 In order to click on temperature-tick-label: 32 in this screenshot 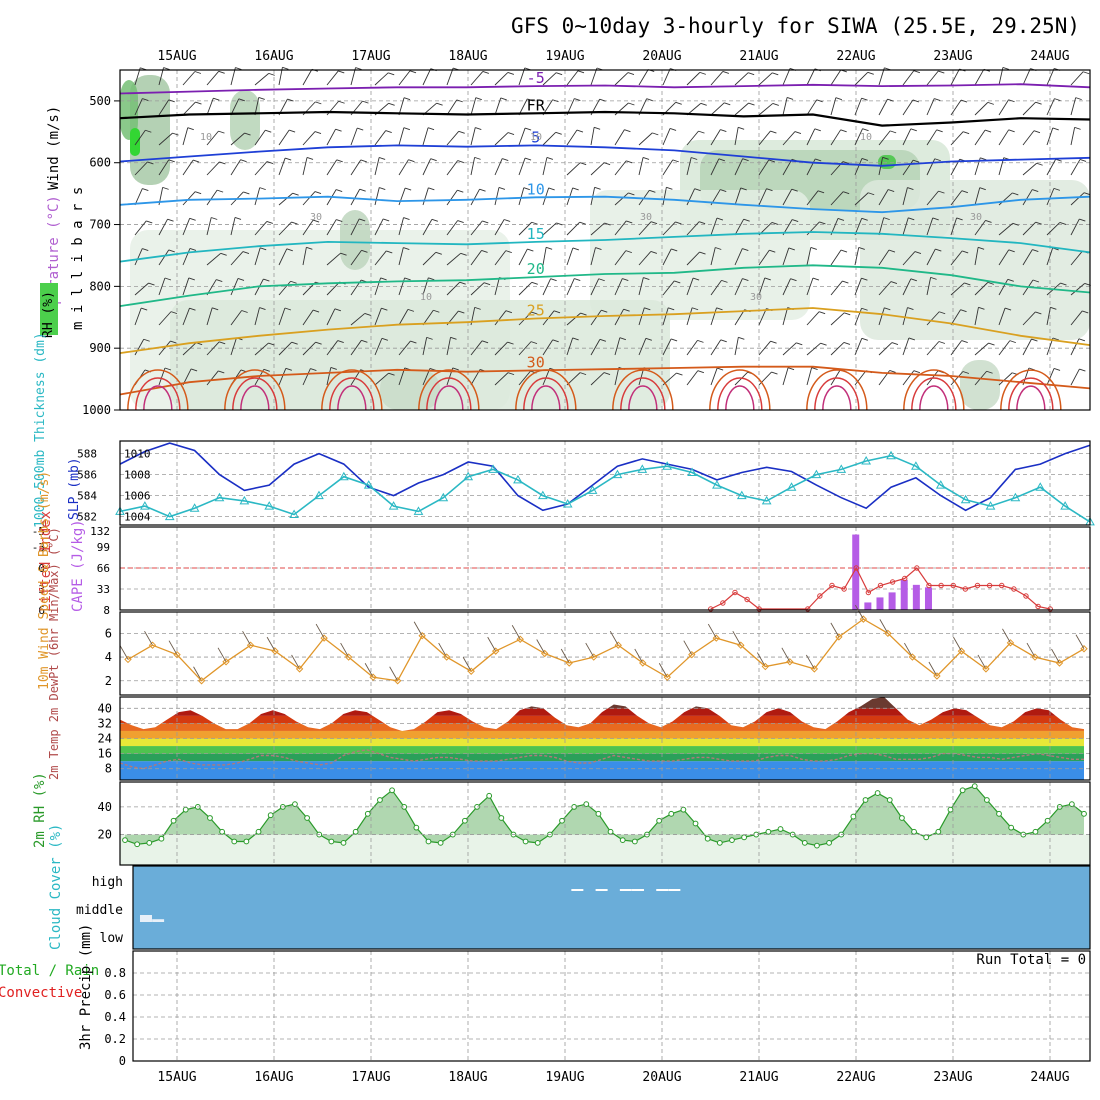, I will do `click(105, 723)`.